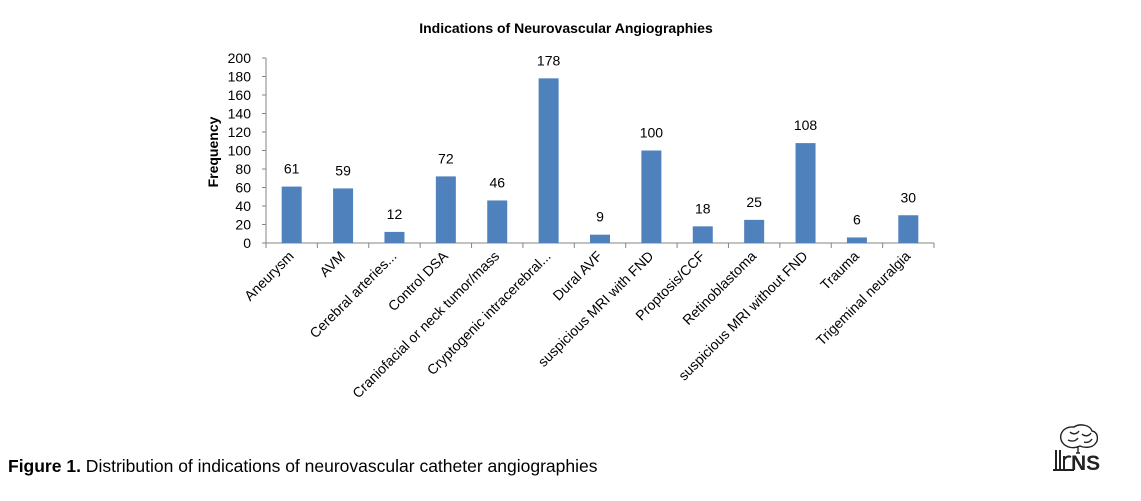 The image size is (1141, 501). What do you see at coordinates (600, 217) in the screenshot?
I see `data-label: 9` at bounding box center [600, 217].